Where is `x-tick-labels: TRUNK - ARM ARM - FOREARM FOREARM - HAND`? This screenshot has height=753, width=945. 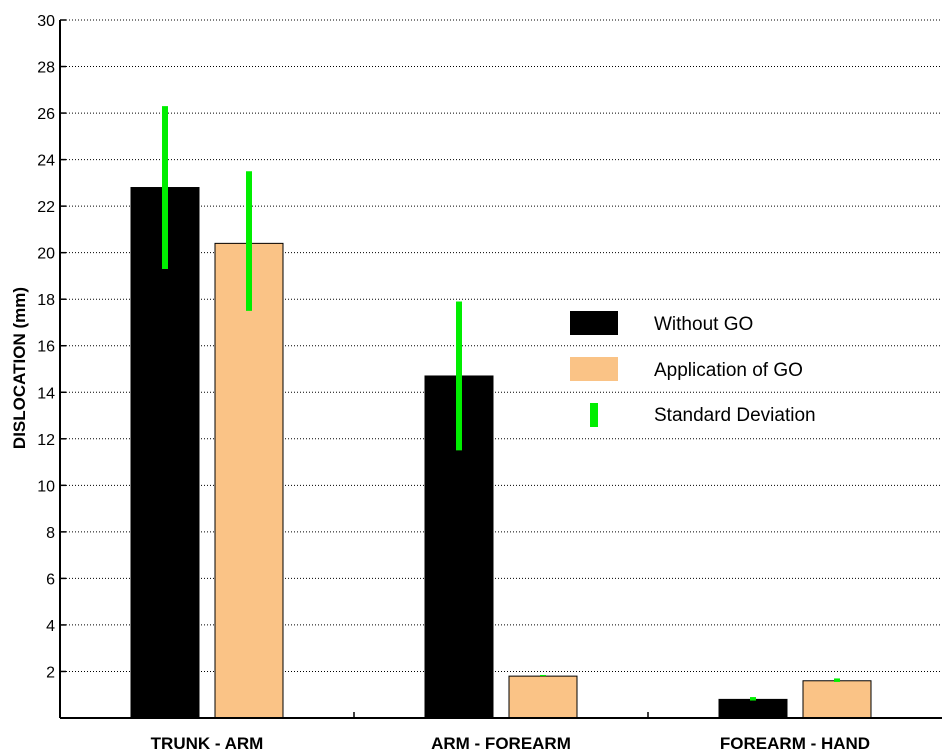
x-tick-labels: TRUNK - ARM ARM - FOREARM FOREARM - HAND is located at coordinates (510, 743).